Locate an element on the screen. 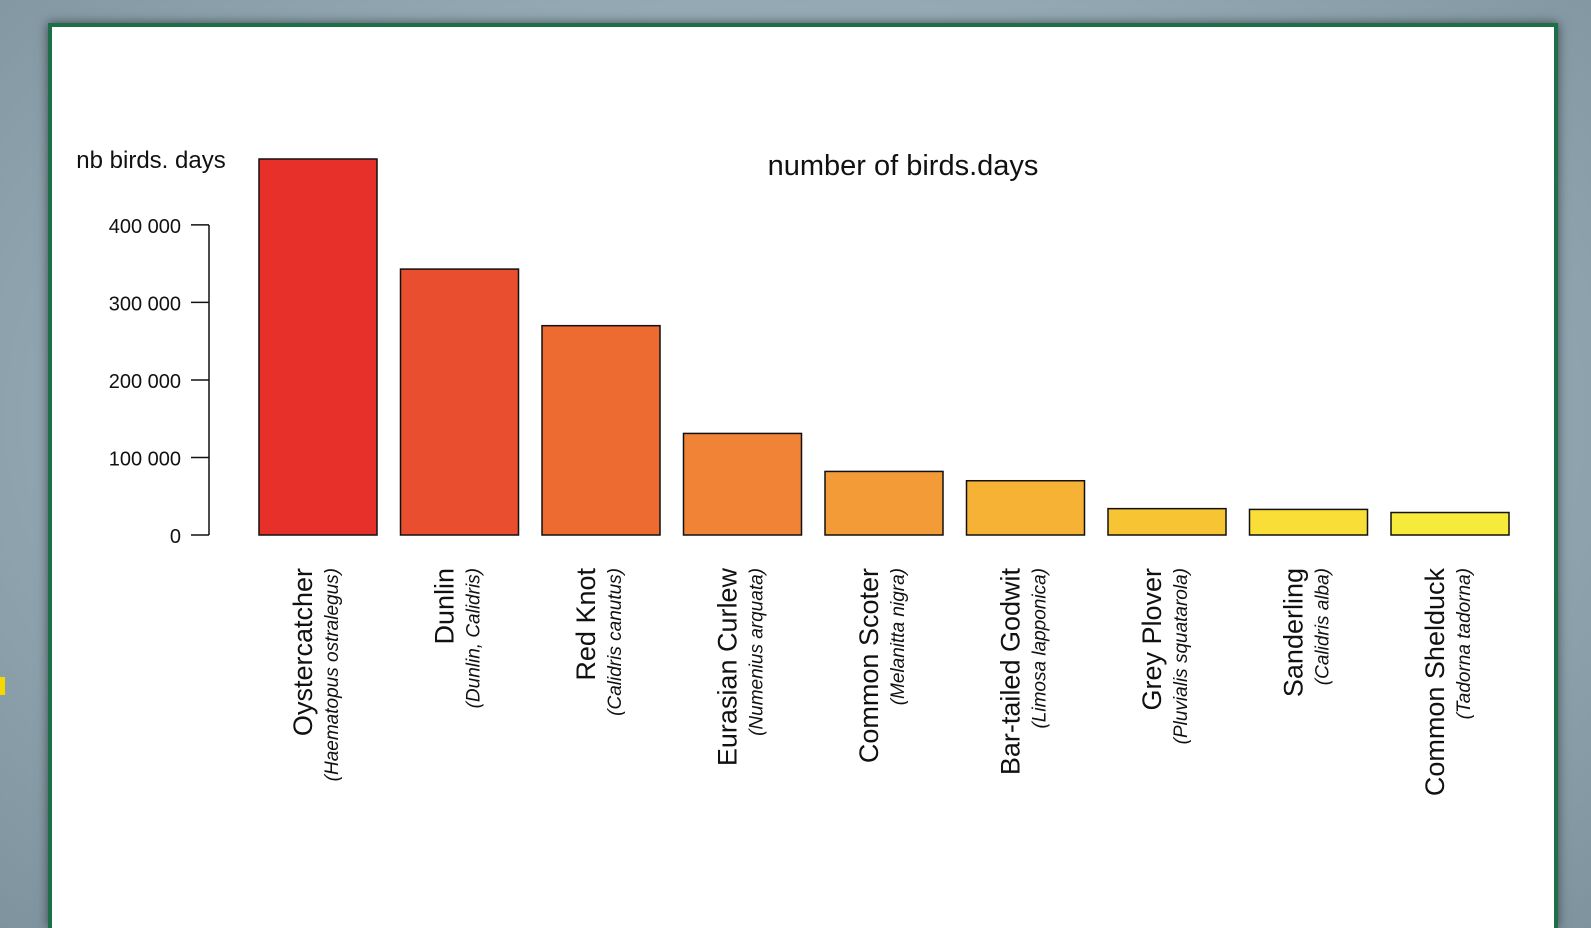 Image resolution: width=1591 pixels, height=928 pixels. x-latin-label-6: (Pluvialis squatarola) is located at coordinates (1181, 656).